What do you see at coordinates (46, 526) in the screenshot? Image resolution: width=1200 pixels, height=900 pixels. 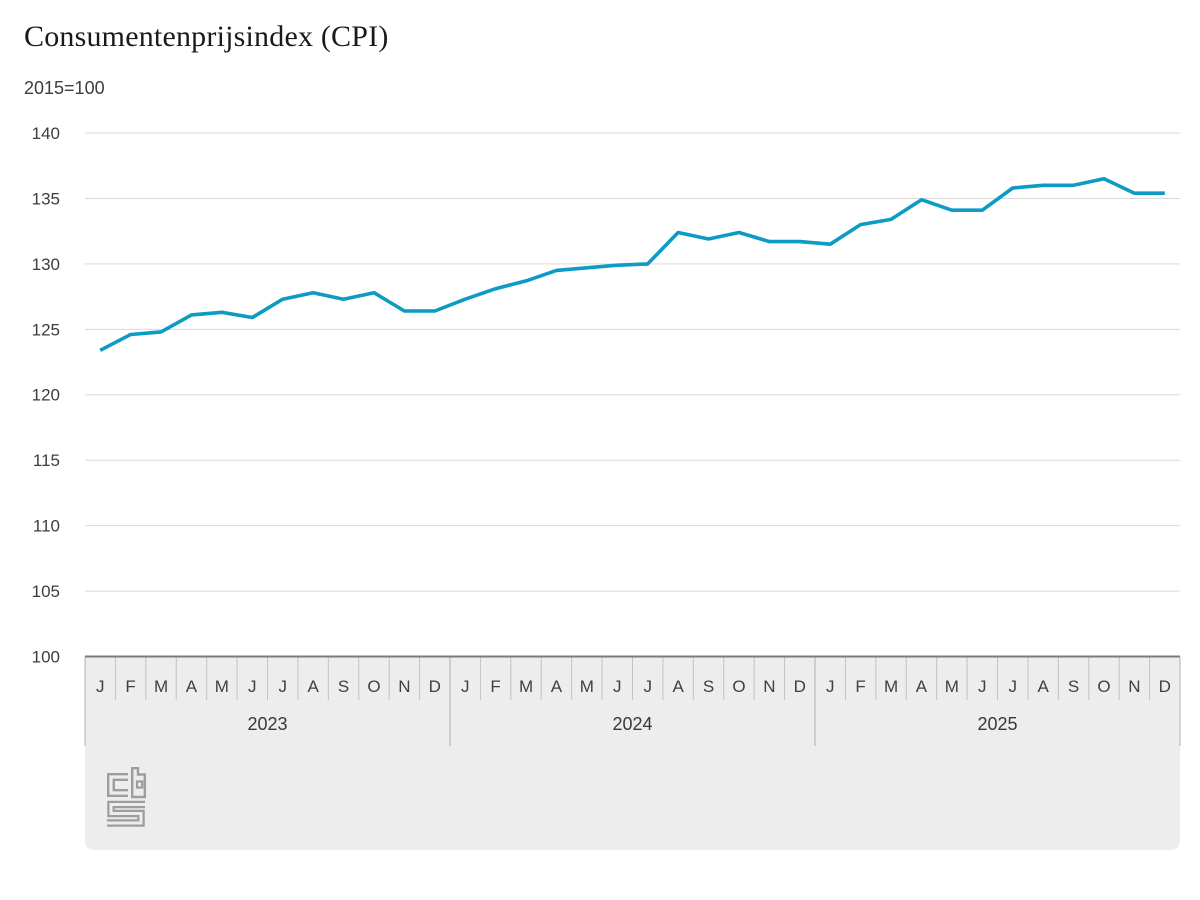 I see `y-axis-tick-label: 110` at bounding box center [46, 526].